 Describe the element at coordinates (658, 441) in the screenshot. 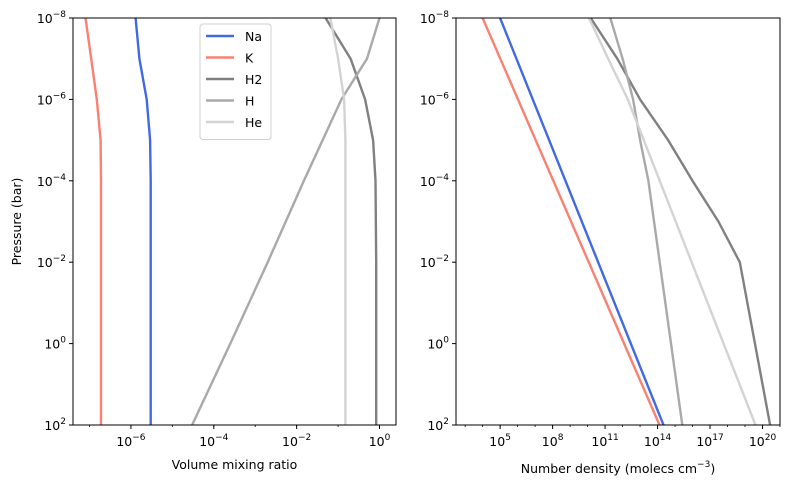

I see `x-tick-label: 10¹⁴` at that location.